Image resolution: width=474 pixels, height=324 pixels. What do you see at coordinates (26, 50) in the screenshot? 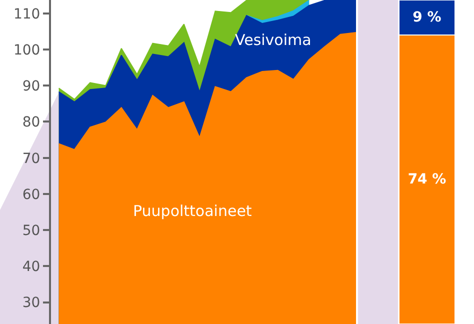
I see `y-tick-label: 100` at bounding box center [26, 50].